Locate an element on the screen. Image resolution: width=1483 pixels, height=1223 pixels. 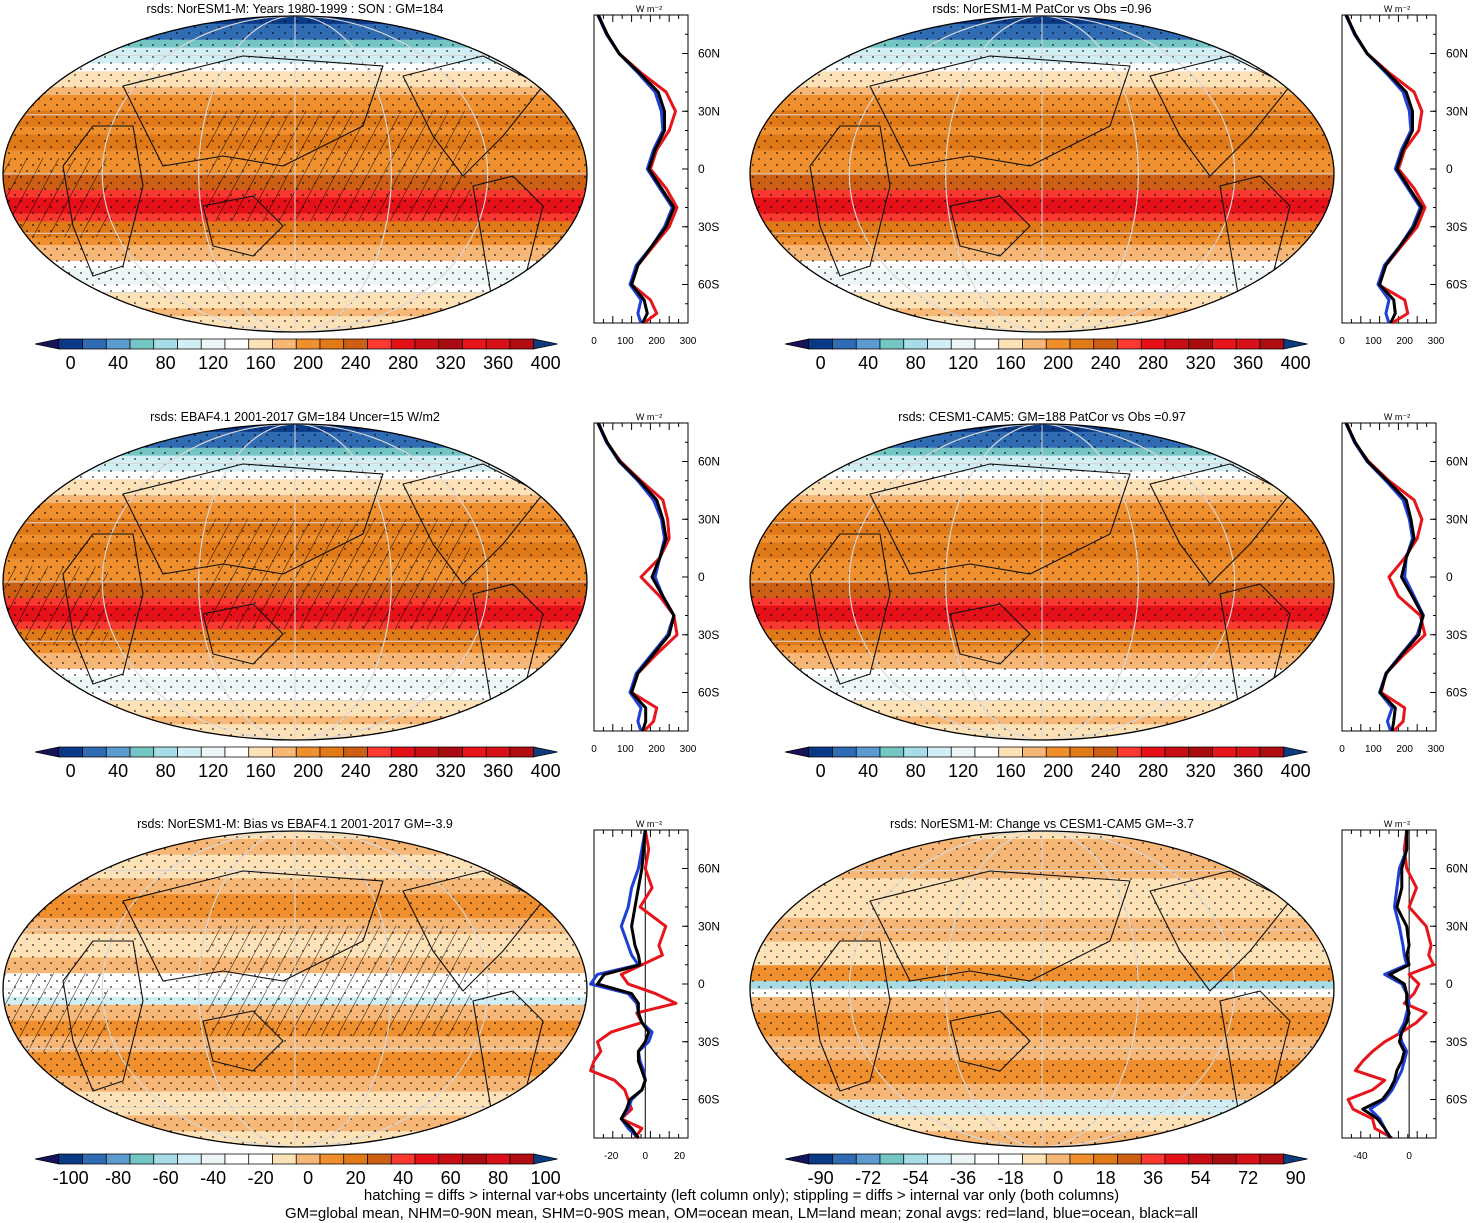
panel-title: rsds: NorESM1-M PatCor vs Obs =0.96 is located at coordinates (1041, 9).